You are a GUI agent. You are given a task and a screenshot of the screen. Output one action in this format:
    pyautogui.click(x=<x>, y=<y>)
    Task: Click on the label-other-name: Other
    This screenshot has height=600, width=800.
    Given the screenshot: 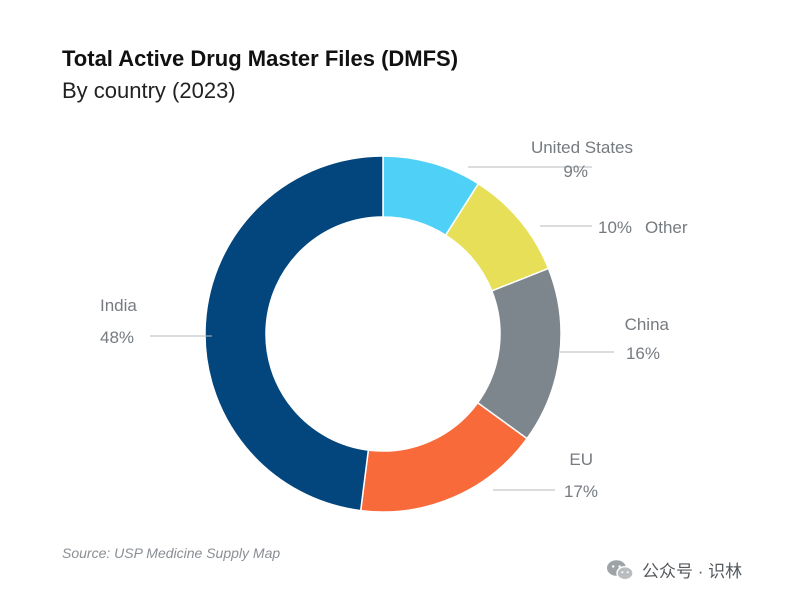 What is the action you would take?
    pyautogui.click(x=666, y=227)
    